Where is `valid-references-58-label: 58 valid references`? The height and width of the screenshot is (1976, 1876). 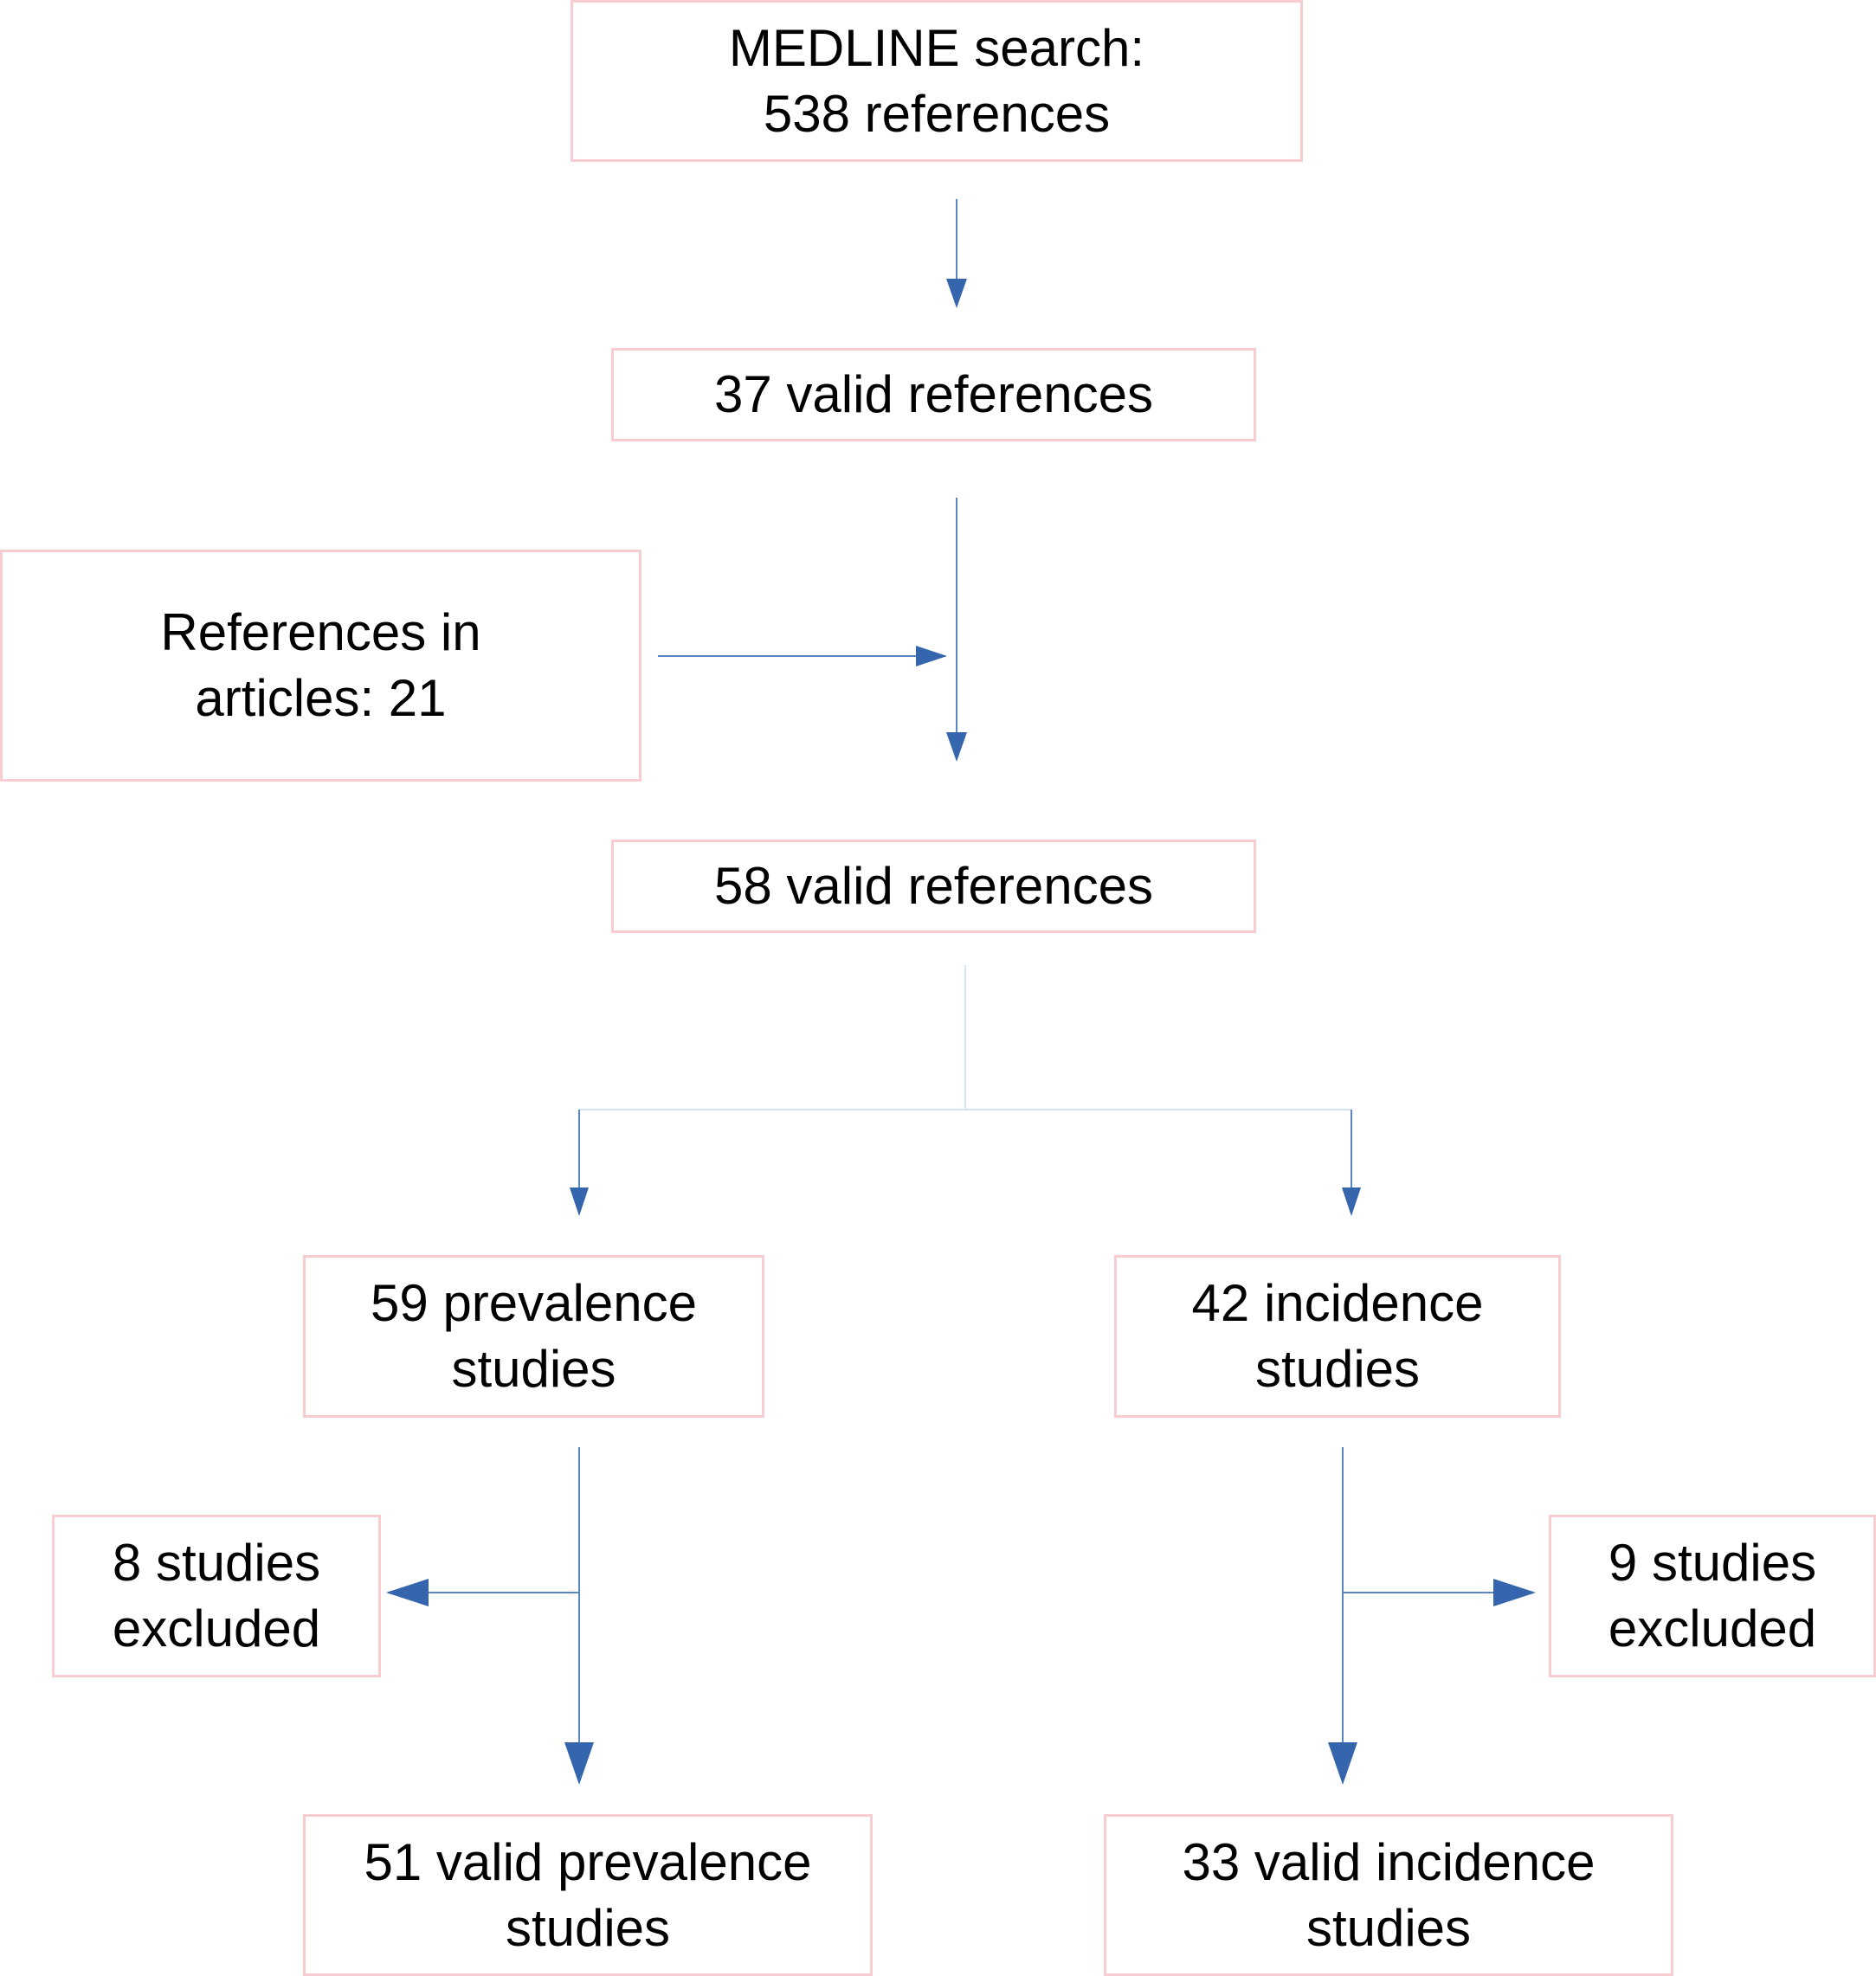
valid-references-58-label: 58 valid references is located at coordinates (934, 886).